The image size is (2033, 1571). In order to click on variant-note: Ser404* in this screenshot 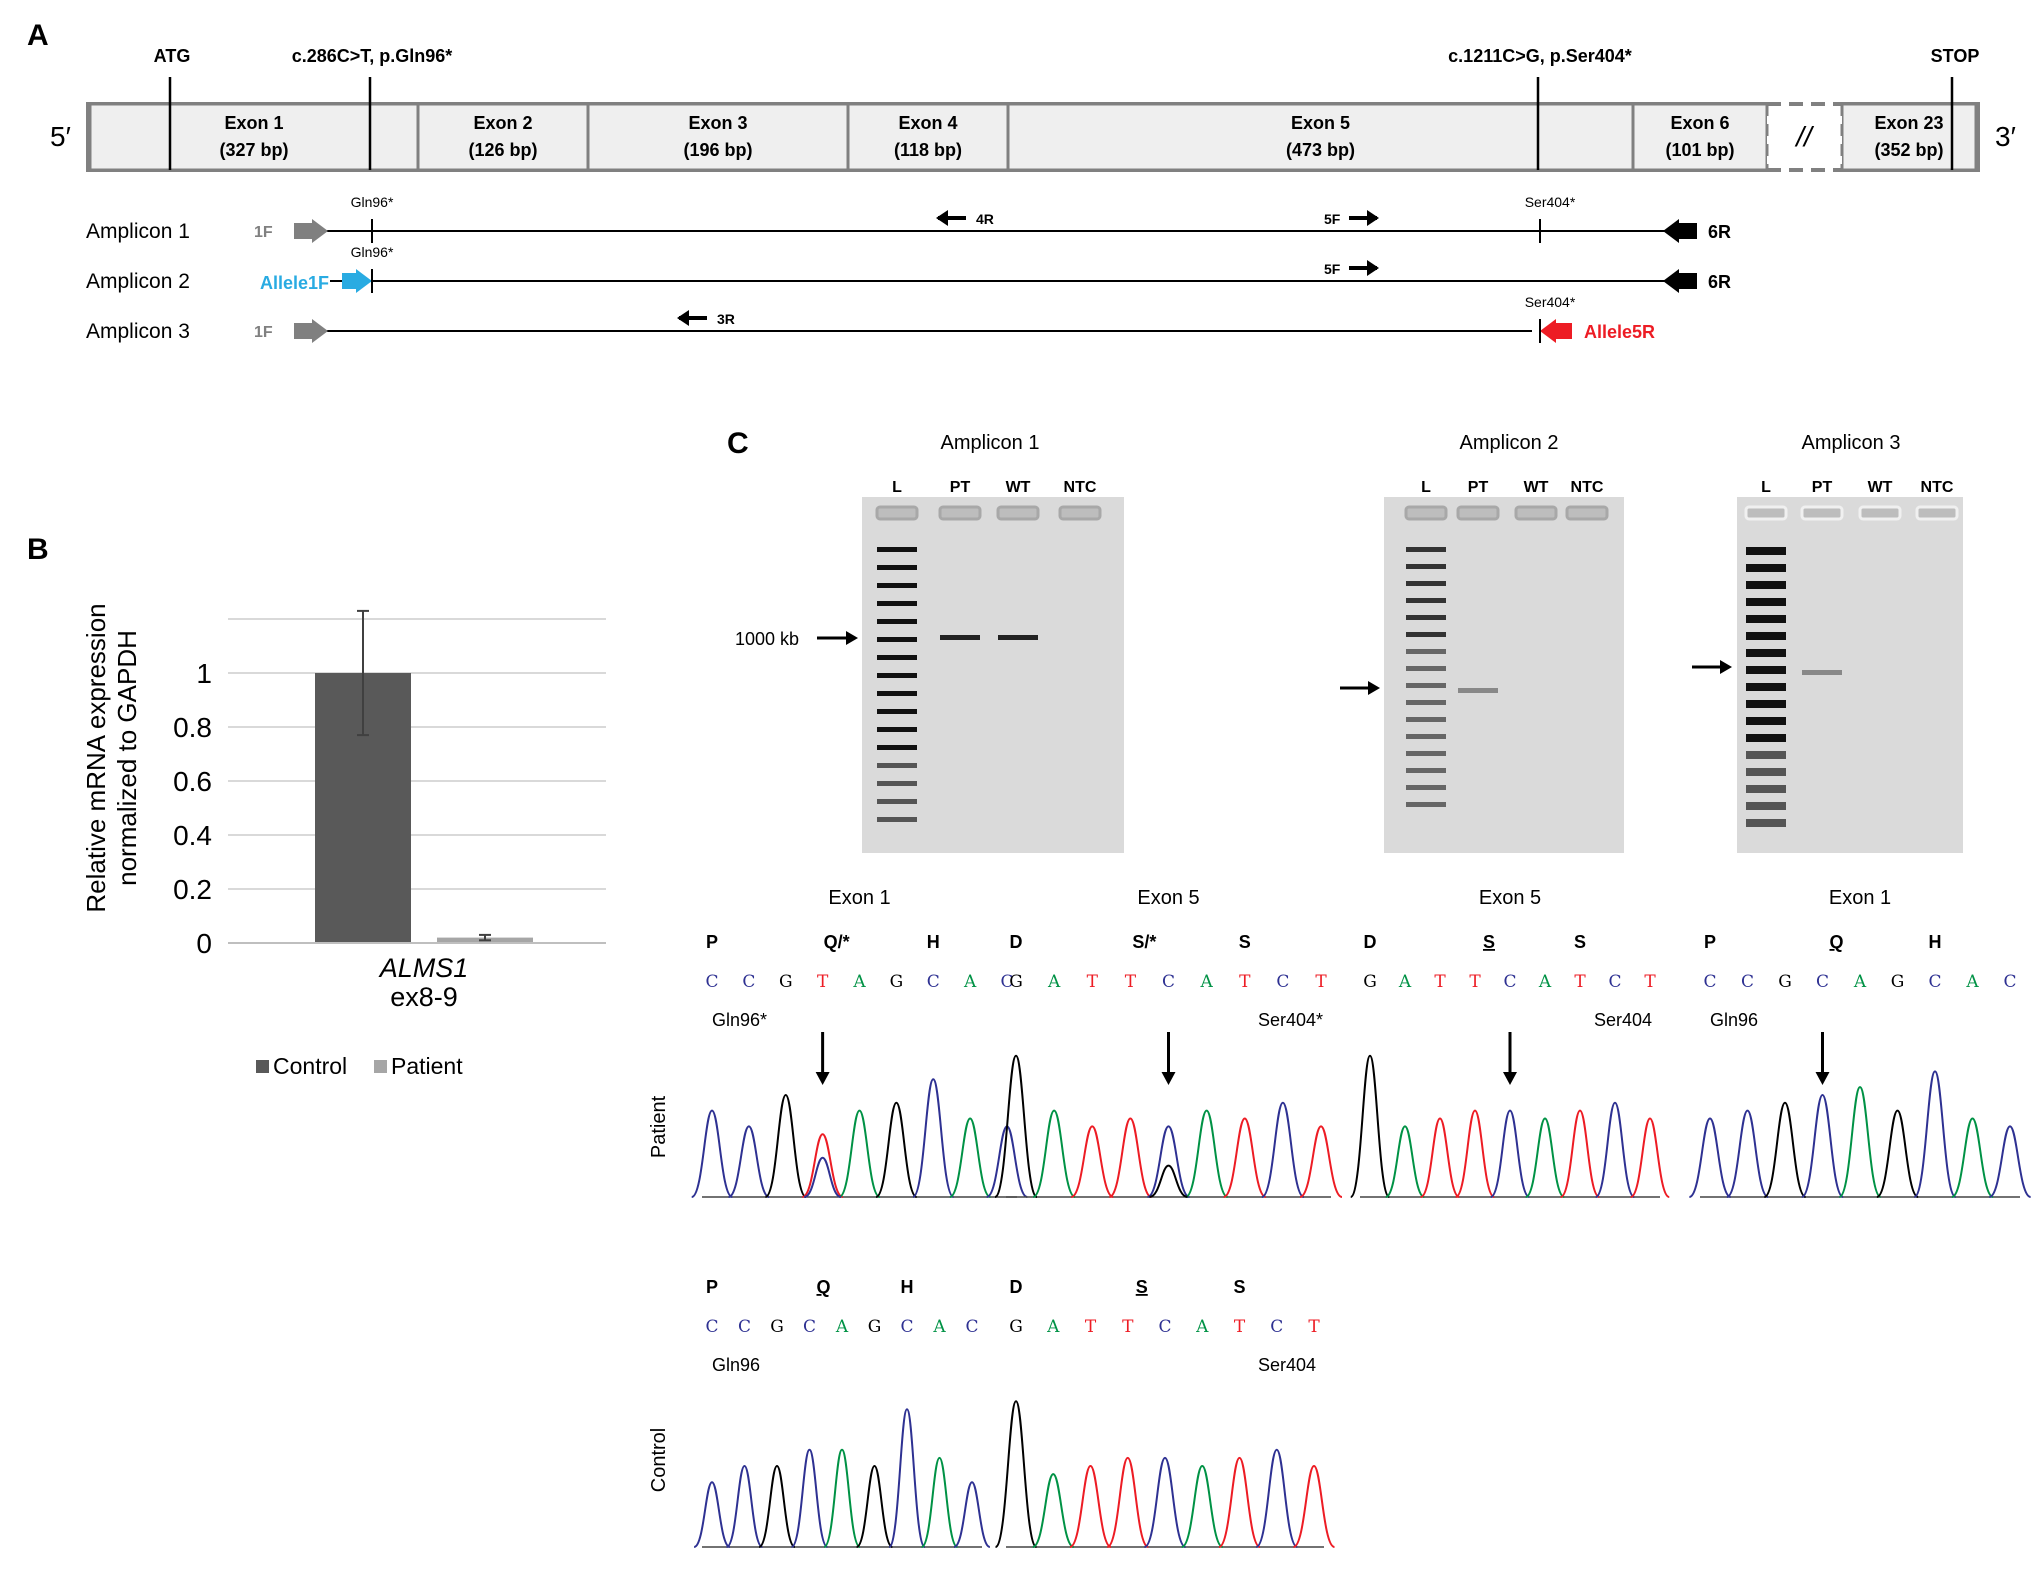, I will do `click(1290, 1020)`.